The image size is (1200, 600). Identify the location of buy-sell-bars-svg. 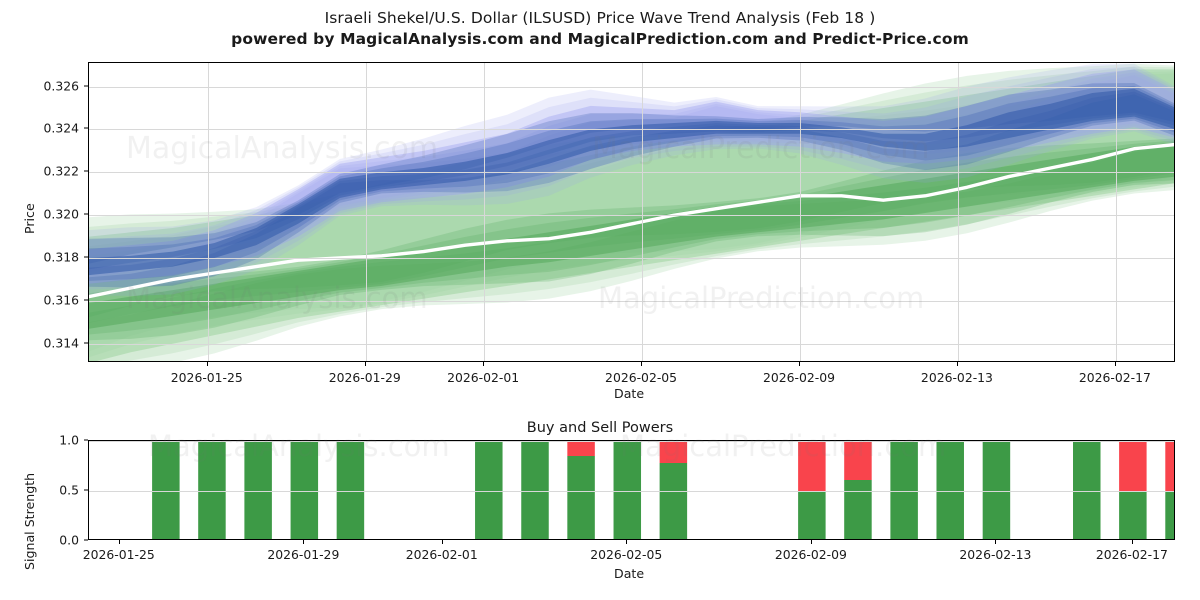
(663, 490).